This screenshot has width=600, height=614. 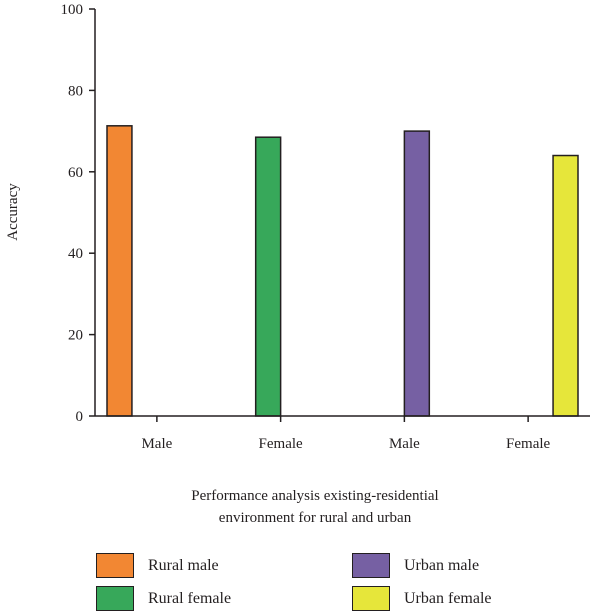 I want to click on y-axis-title: Accuracy, so click(x=13, y=212).